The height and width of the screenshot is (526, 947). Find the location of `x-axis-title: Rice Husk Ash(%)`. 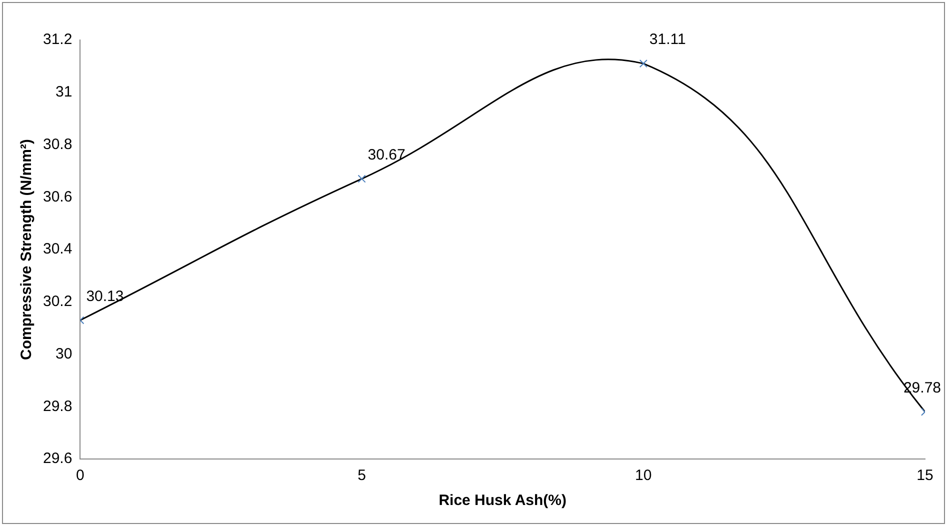

x-axis-title: Rice Husk Ash(%) is located at coordinates (502, 501).